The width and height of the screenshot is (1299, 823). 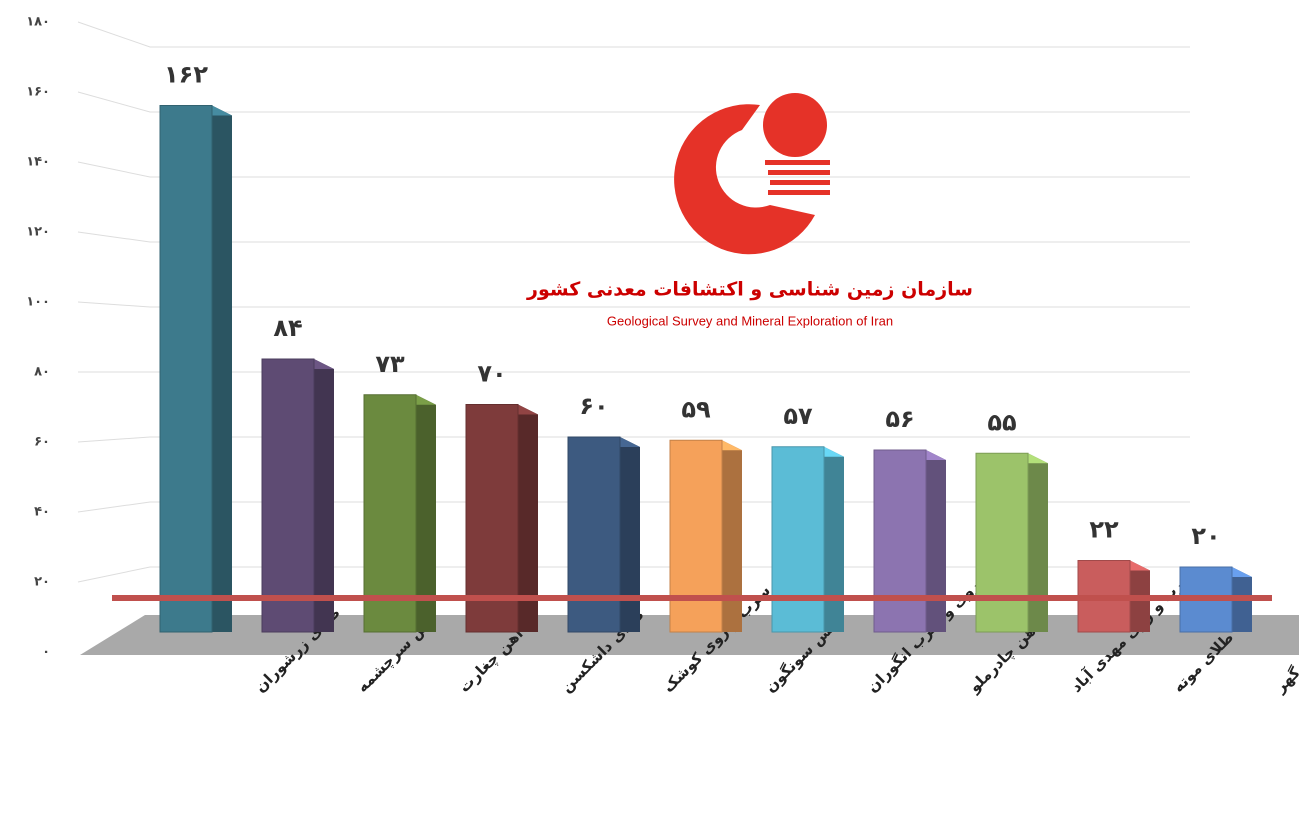 What do you see at coordinates (38, 22) in the screenshot?
I see `y-tick-label: ۱۸۰` at bounding box center [38, 22].